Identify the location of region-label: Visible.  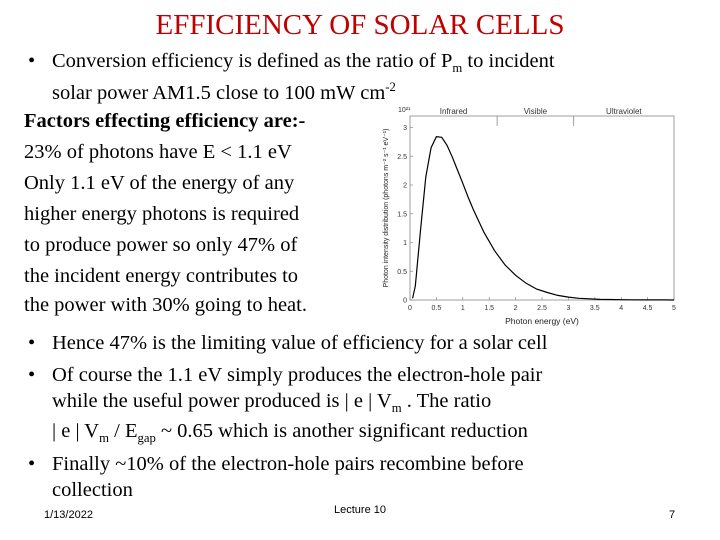
(536, 111).